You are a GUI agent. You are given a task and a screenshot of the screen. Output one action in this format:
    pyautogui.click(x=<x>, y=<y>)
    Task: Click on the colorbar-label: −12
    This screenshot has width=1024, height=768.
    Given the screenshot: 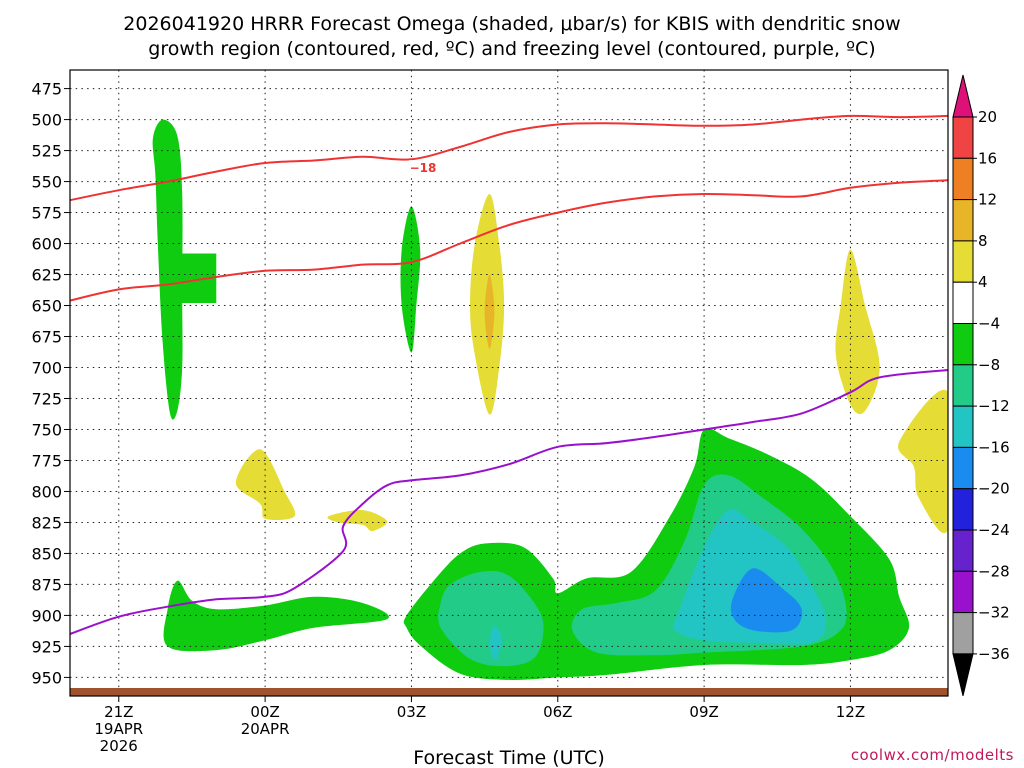 What is the action you would take?
    pyautogui.click(x=994, y=406)
    